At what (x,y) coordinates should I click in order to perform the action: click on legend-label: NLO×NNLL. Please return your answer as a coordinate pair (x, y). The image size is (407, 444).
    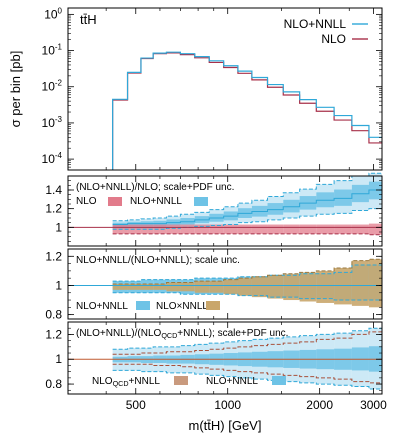
    Looking at the image, I should click on (182, 306).